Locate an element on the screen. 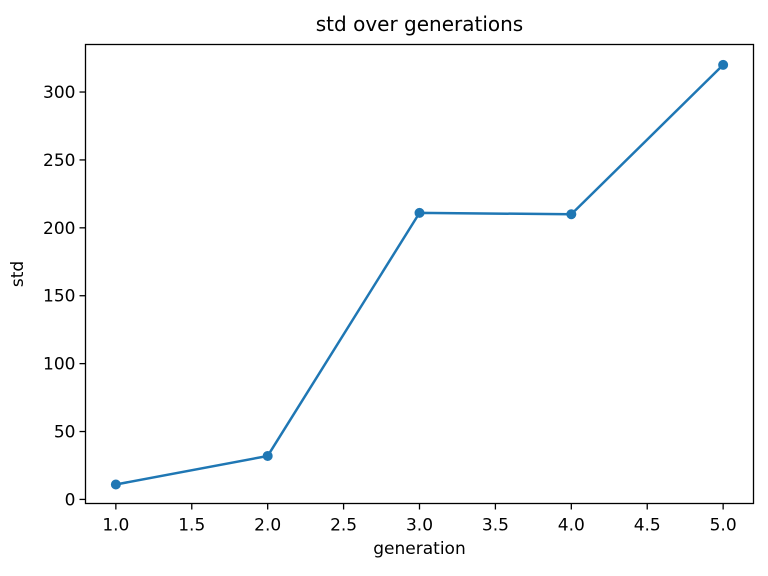  y-axis-ticks: 0 50 100 150 200 250 300 is located at coordinates (64, 296).